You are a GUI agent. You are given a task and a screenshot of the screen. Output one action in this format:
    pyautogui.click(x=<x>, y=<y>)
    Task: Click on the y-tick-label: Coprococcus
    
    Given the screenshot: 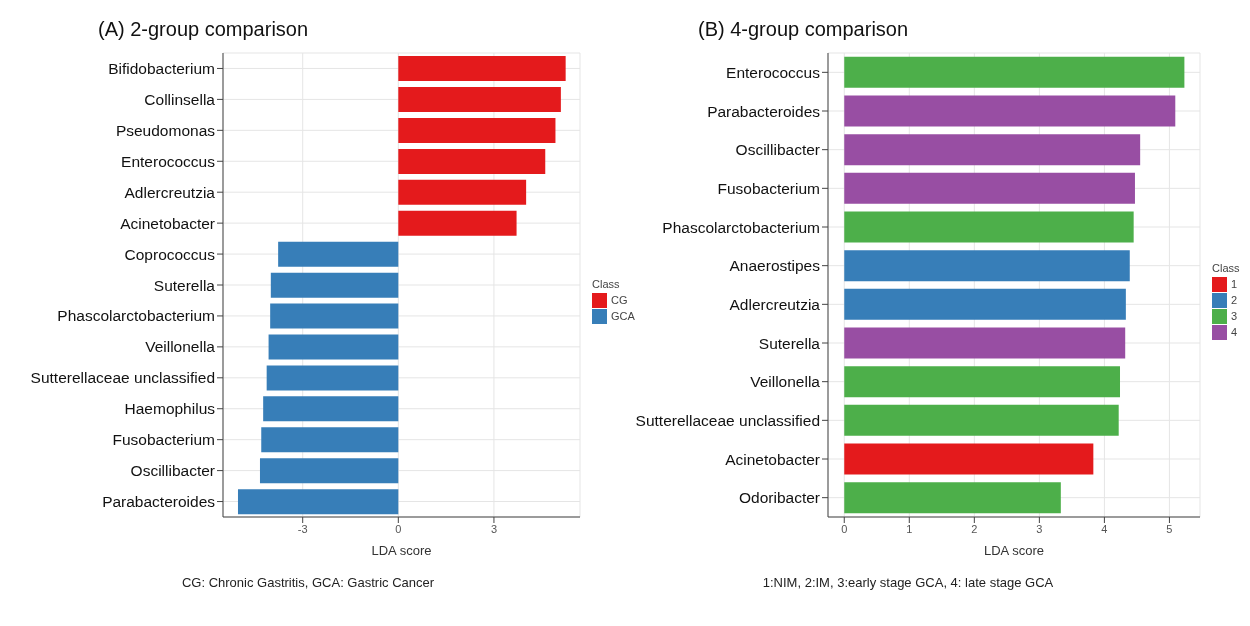 What is the action you would take?
    pyautogui.click(x=170, y=254)
    